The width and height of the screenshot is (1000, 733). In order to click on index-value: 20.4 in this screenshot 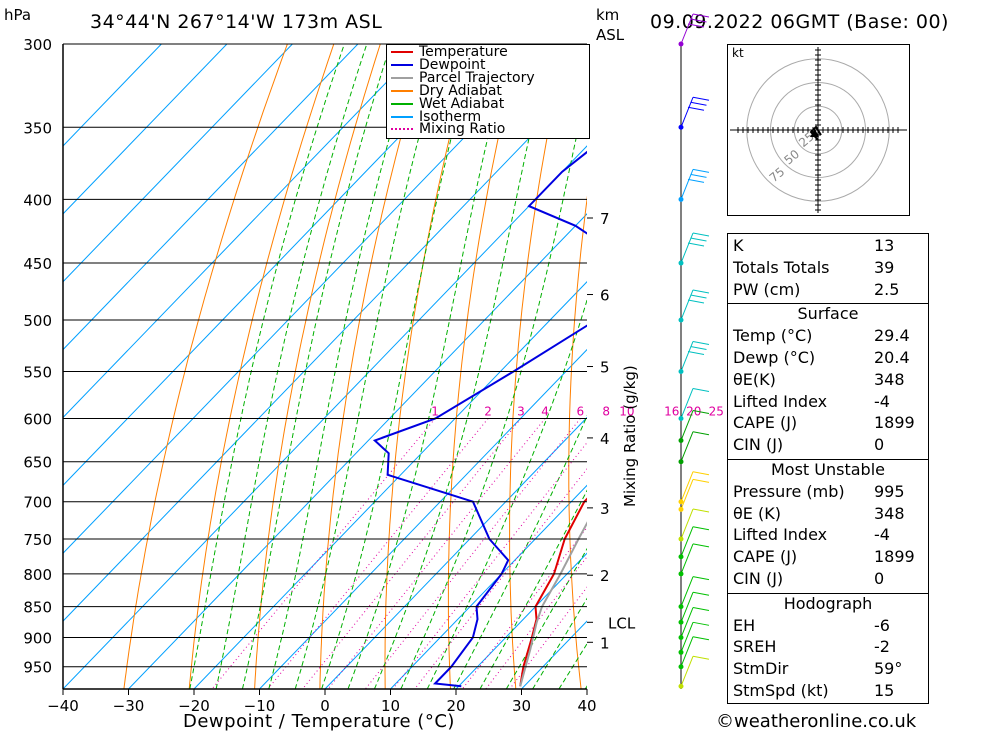, I will do `click(892, 357)`.